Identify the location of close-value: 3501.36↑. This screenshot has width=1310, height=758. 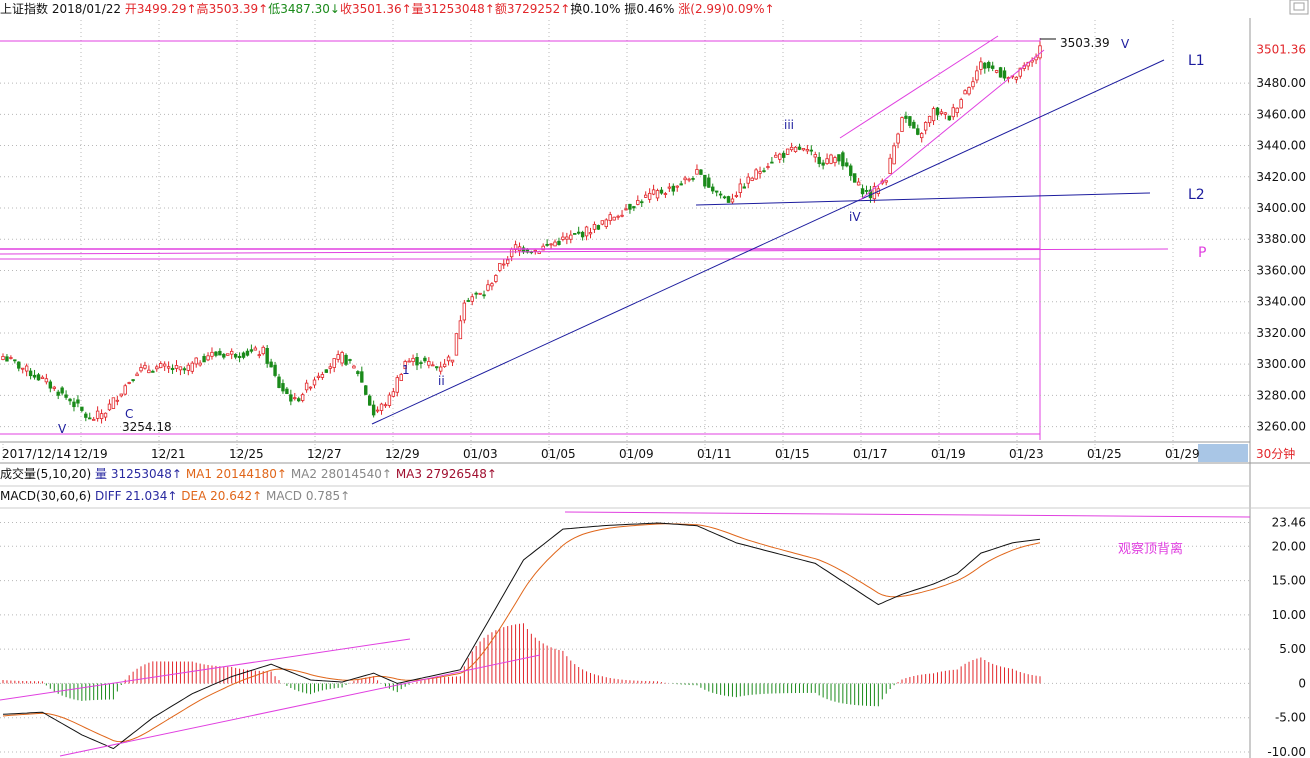
(381, 9).